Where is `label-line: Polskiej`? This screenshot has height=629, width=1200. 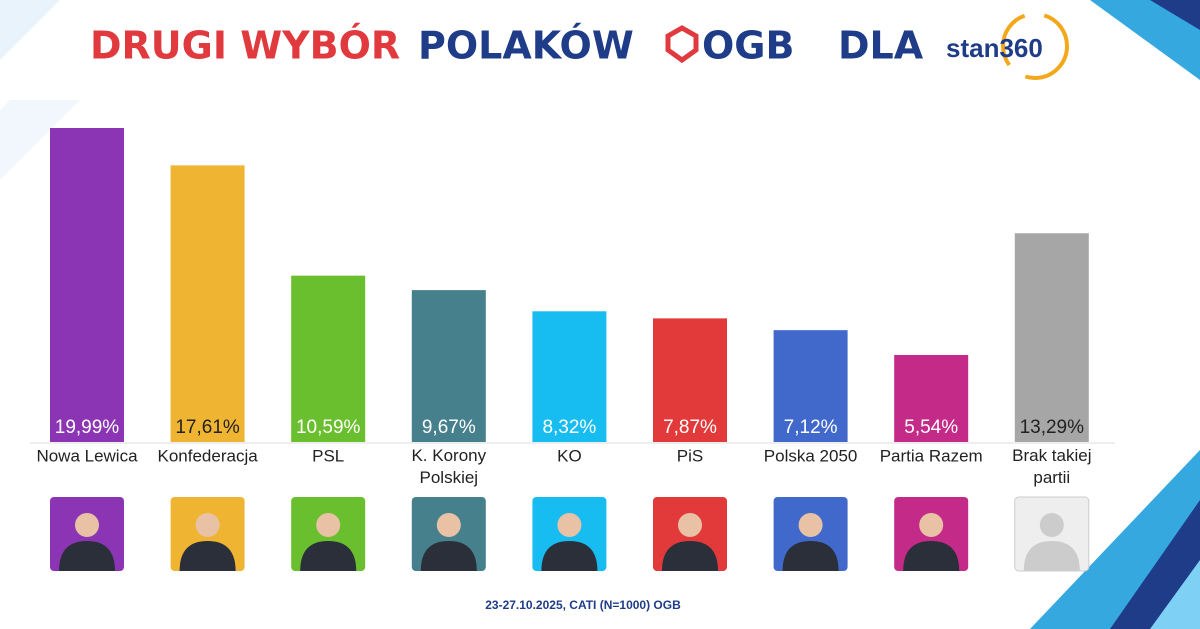
label-line: Polskiej is located at coordinates (449, 477).